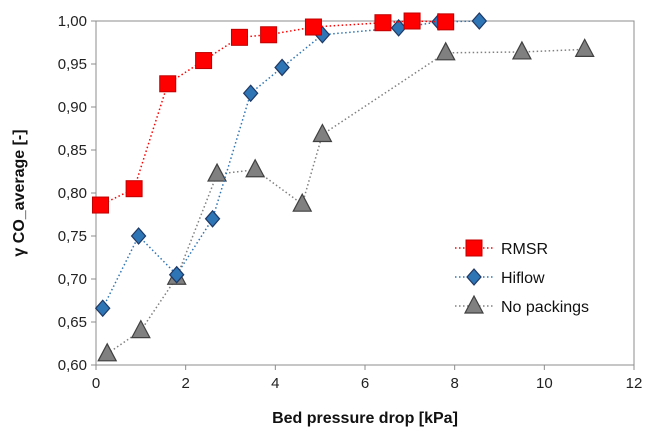 The height and width of the screenshot is (433, 649). I want to click on legend-item-rmsr: RMSR, so click(501, 248).